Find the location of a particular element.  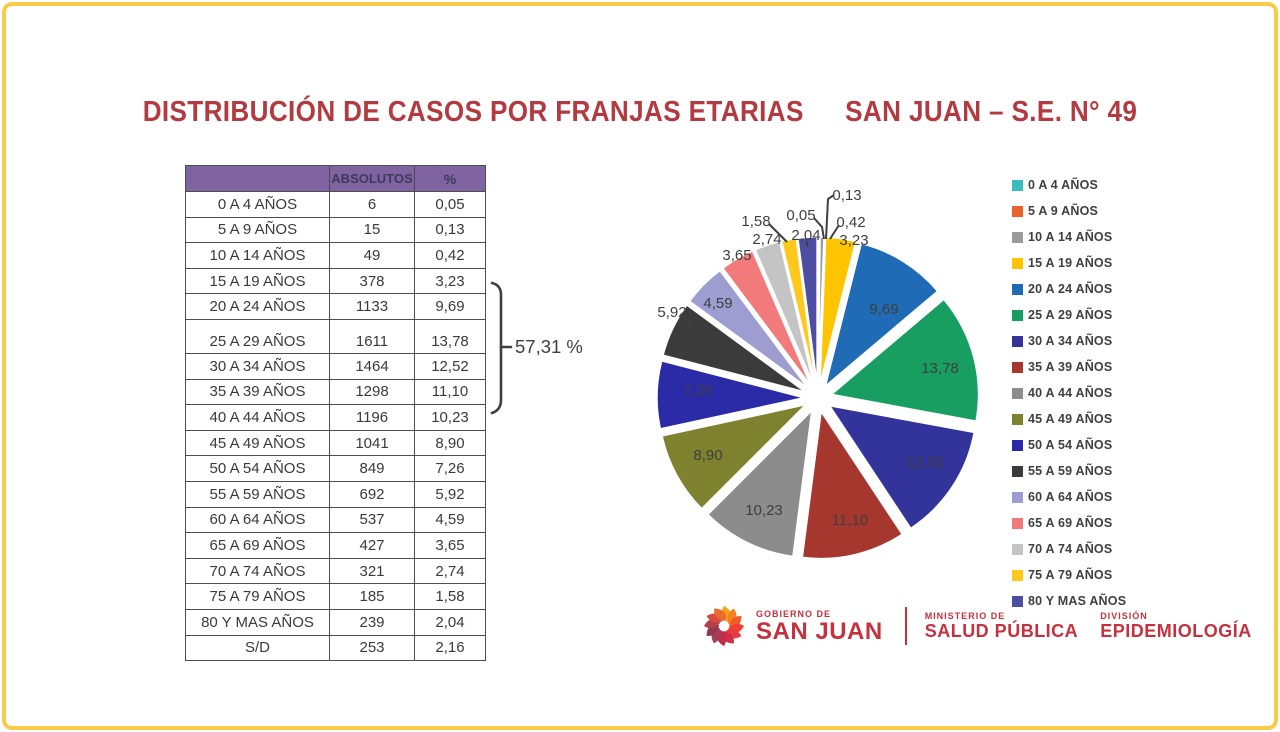

legend-item: 65 A 69 AÑOS is located at coordinates (1069, 523).